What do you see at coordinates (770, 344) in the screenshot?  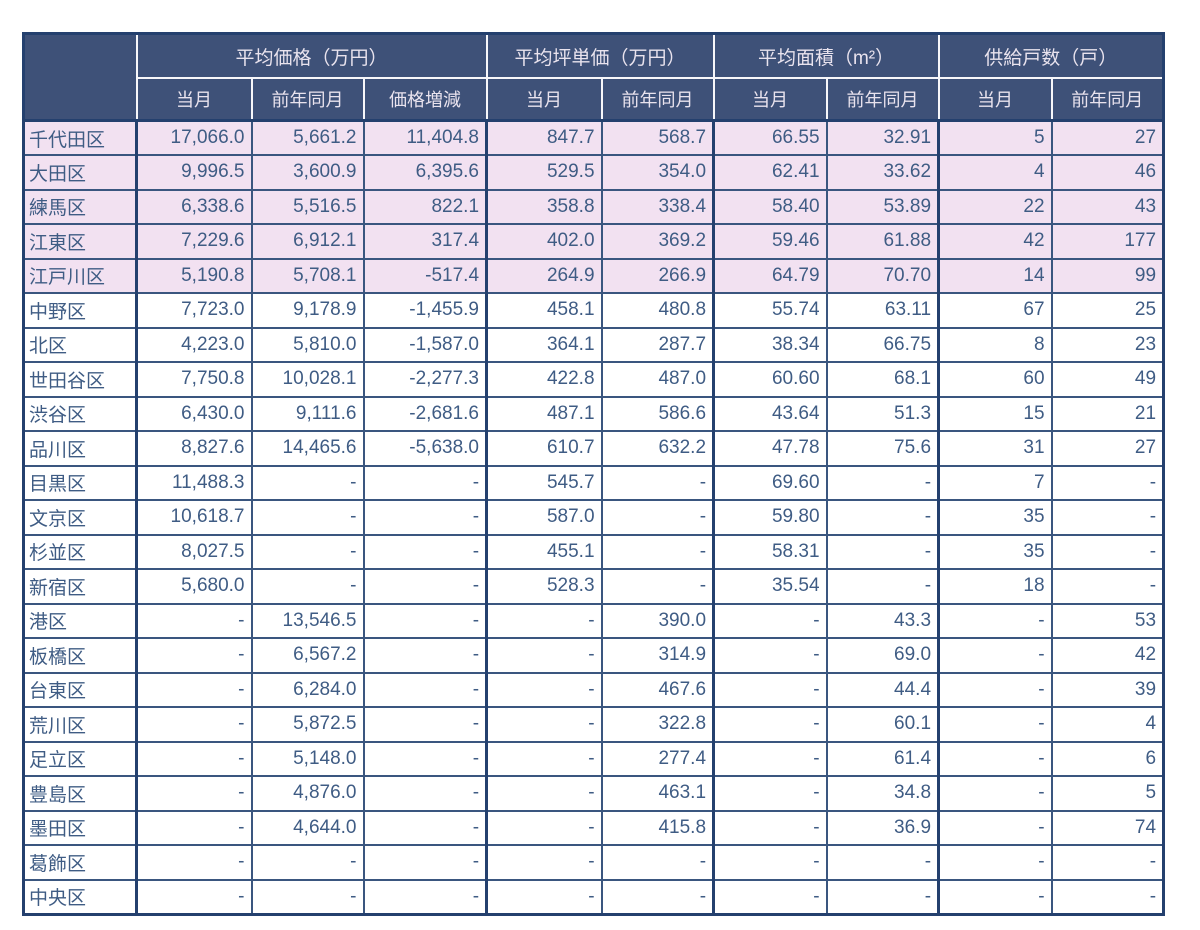 I see `value-cell: 38.34` at bounding box center [770, 344].